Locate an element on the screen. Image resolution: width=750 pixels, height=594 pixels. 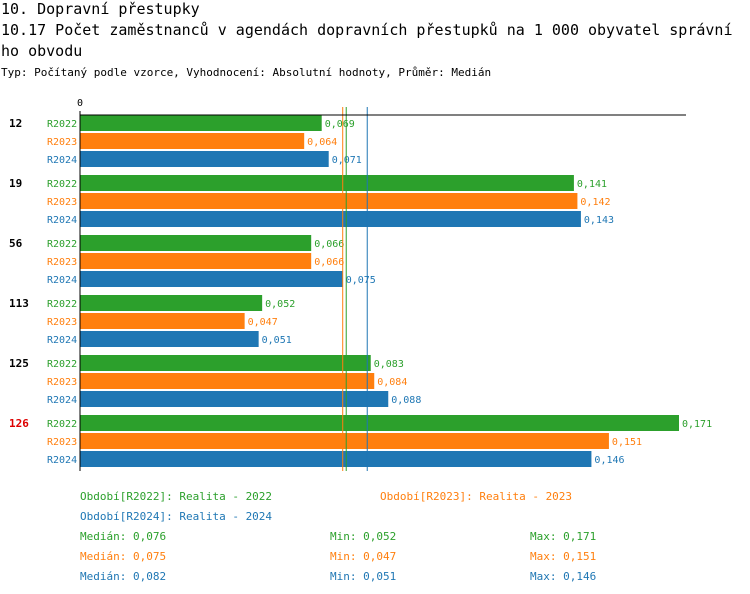
value-label: 0,088 is located at coordinates (406, 400).